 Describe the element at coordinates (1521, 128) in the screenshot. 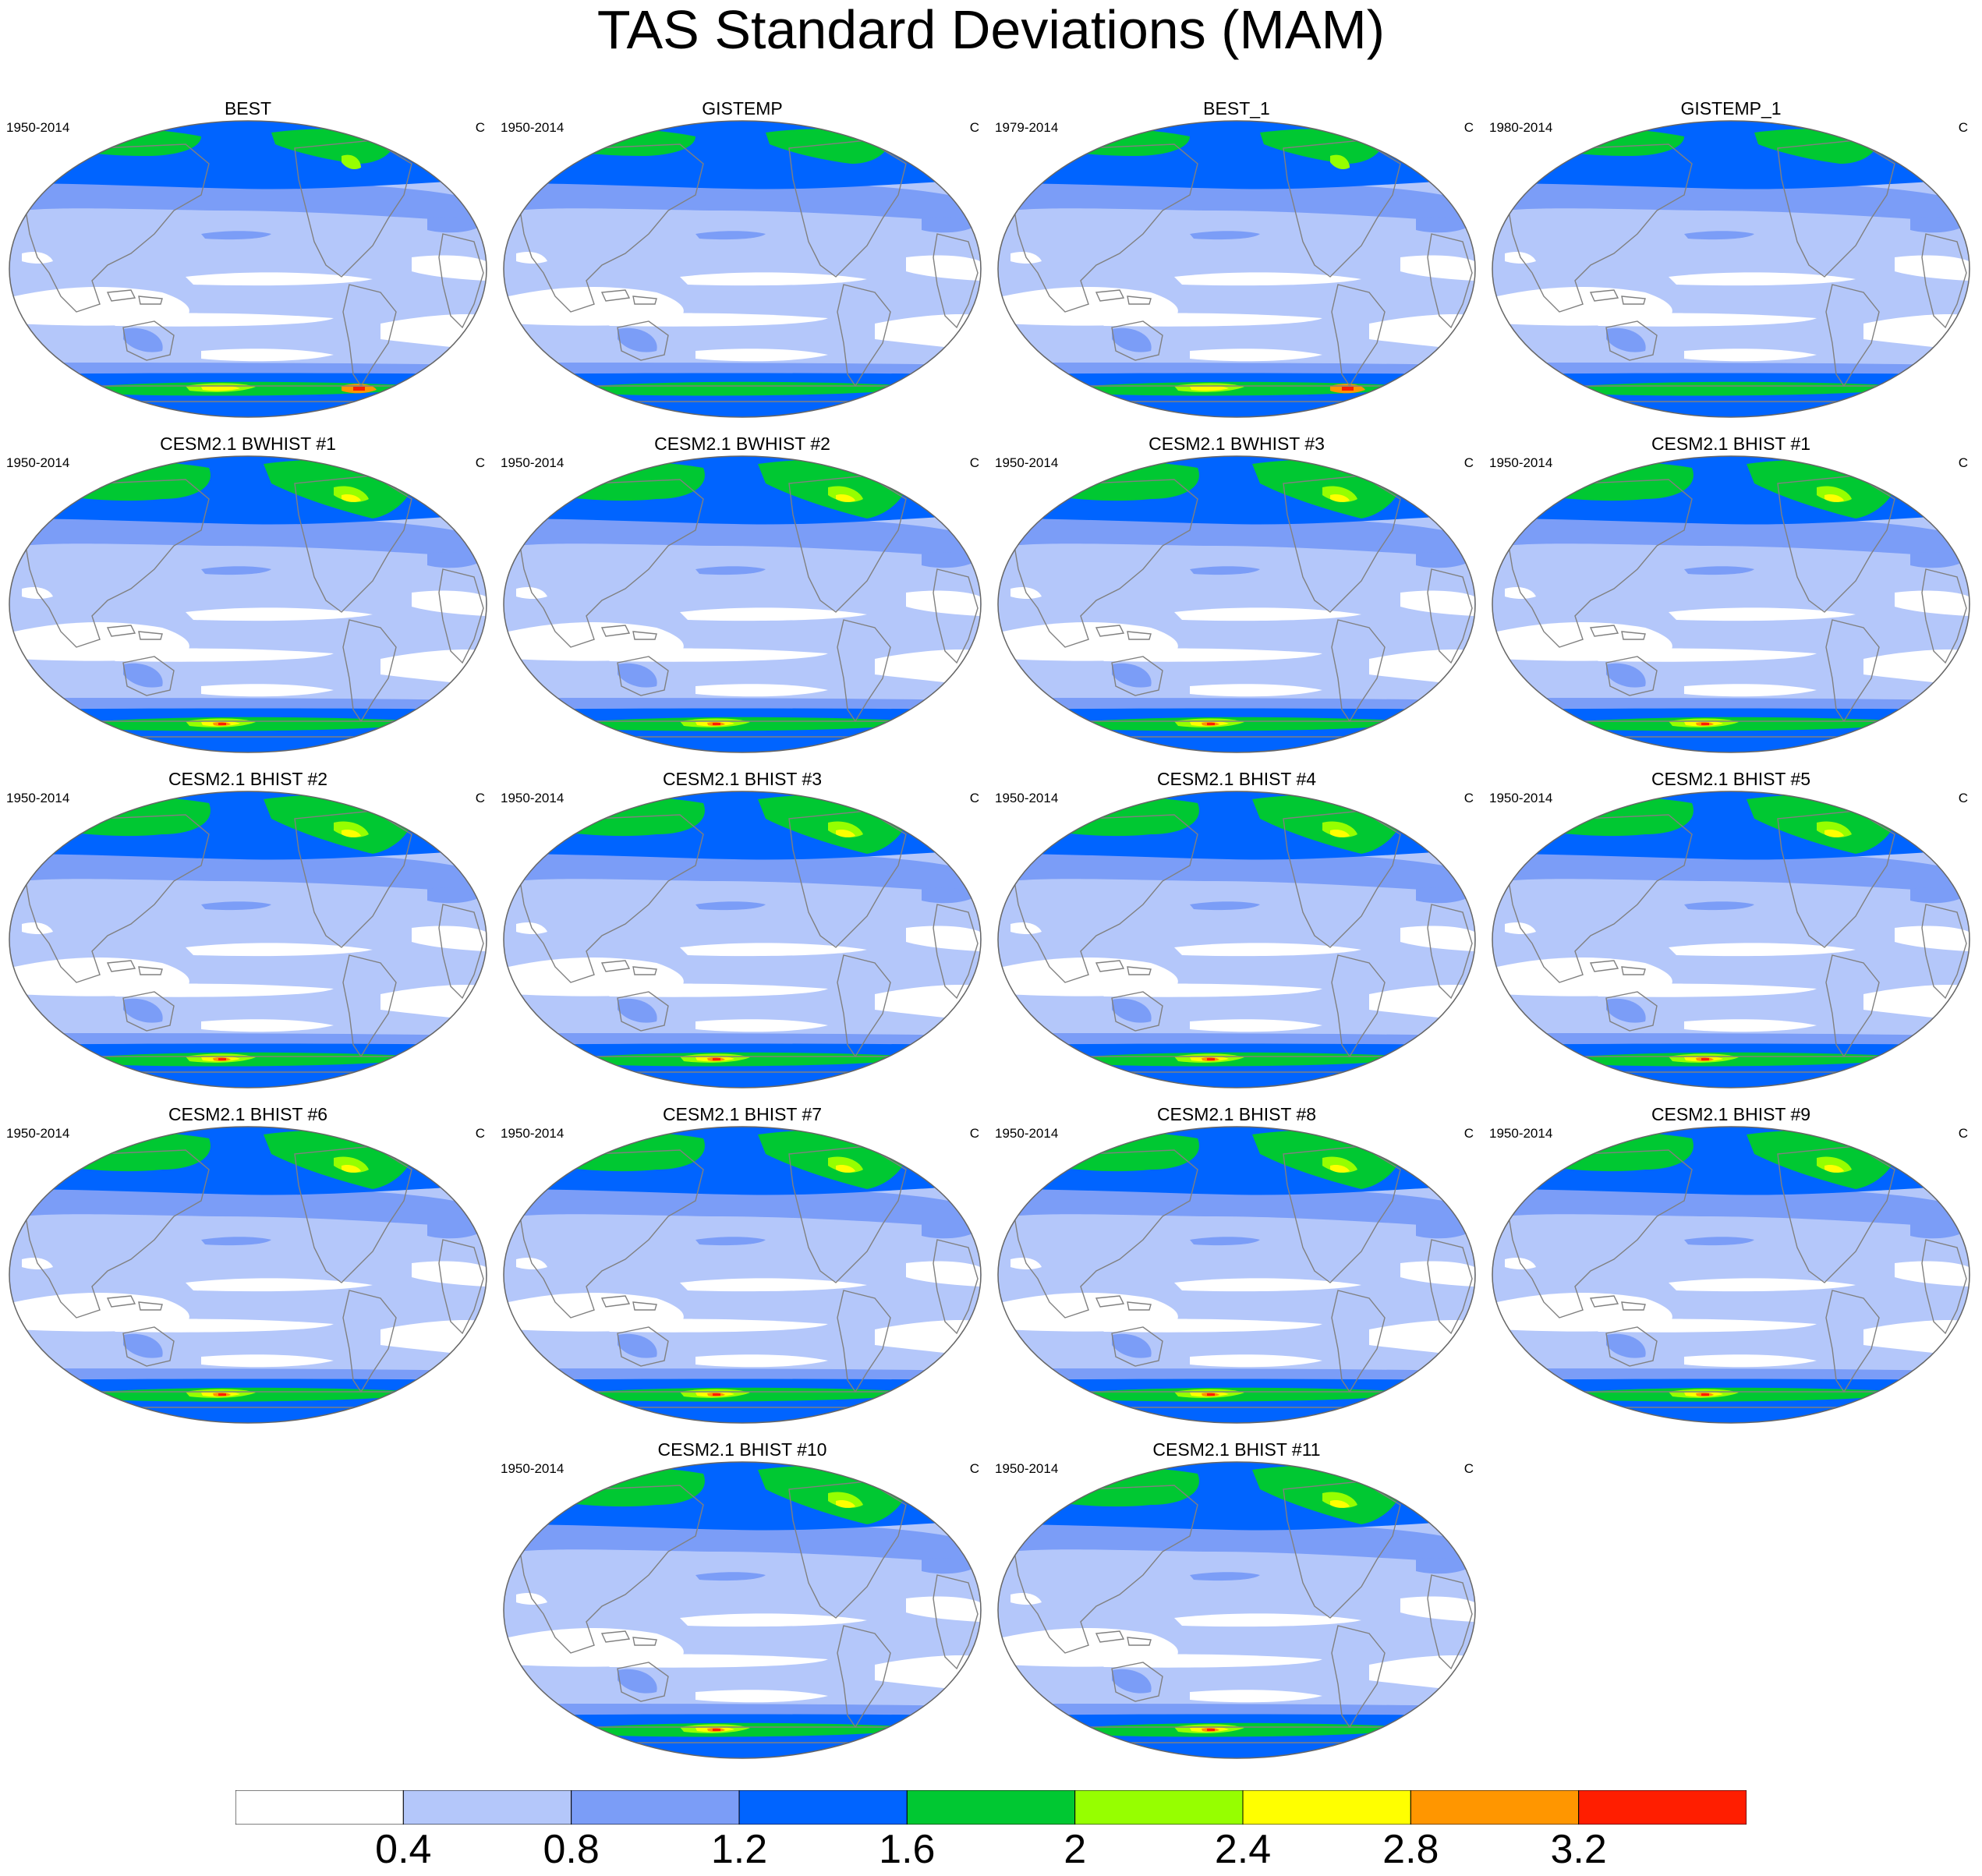

I see `panel-period: 1980-2014` at that location.